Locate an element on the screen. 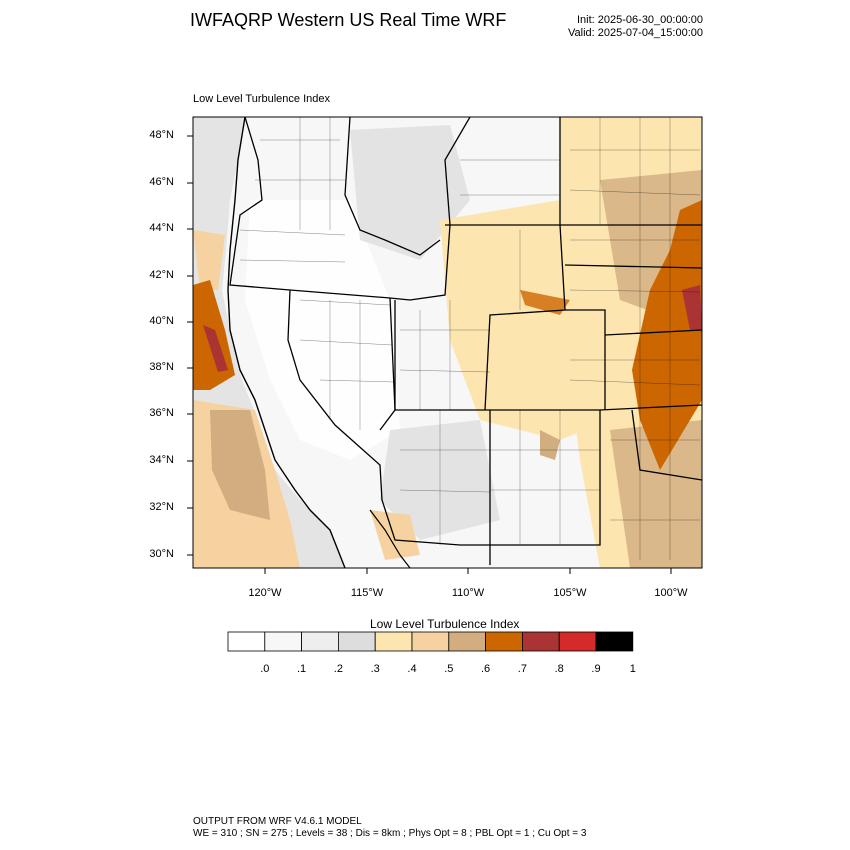 Image resolution: width=850 pixels, height=850 pixels. lon-label: 120°W is located at coordinates (265, 593).